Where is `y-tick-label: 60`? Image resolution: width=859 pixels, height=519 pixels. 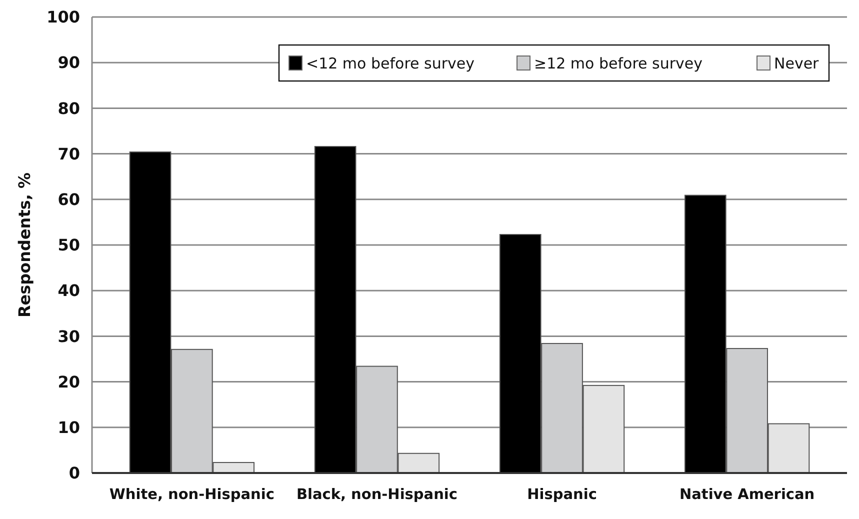 y-tick-label: 60 is located at coordinates (69, 199).